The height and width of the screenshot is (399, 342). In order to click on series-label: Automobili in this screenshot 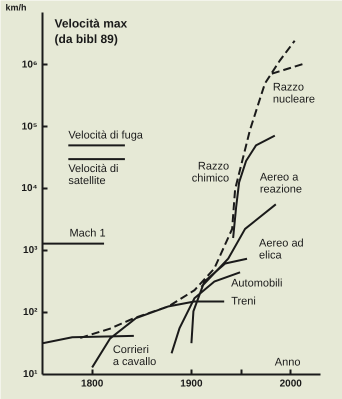, I will do `click(256, 283)`.